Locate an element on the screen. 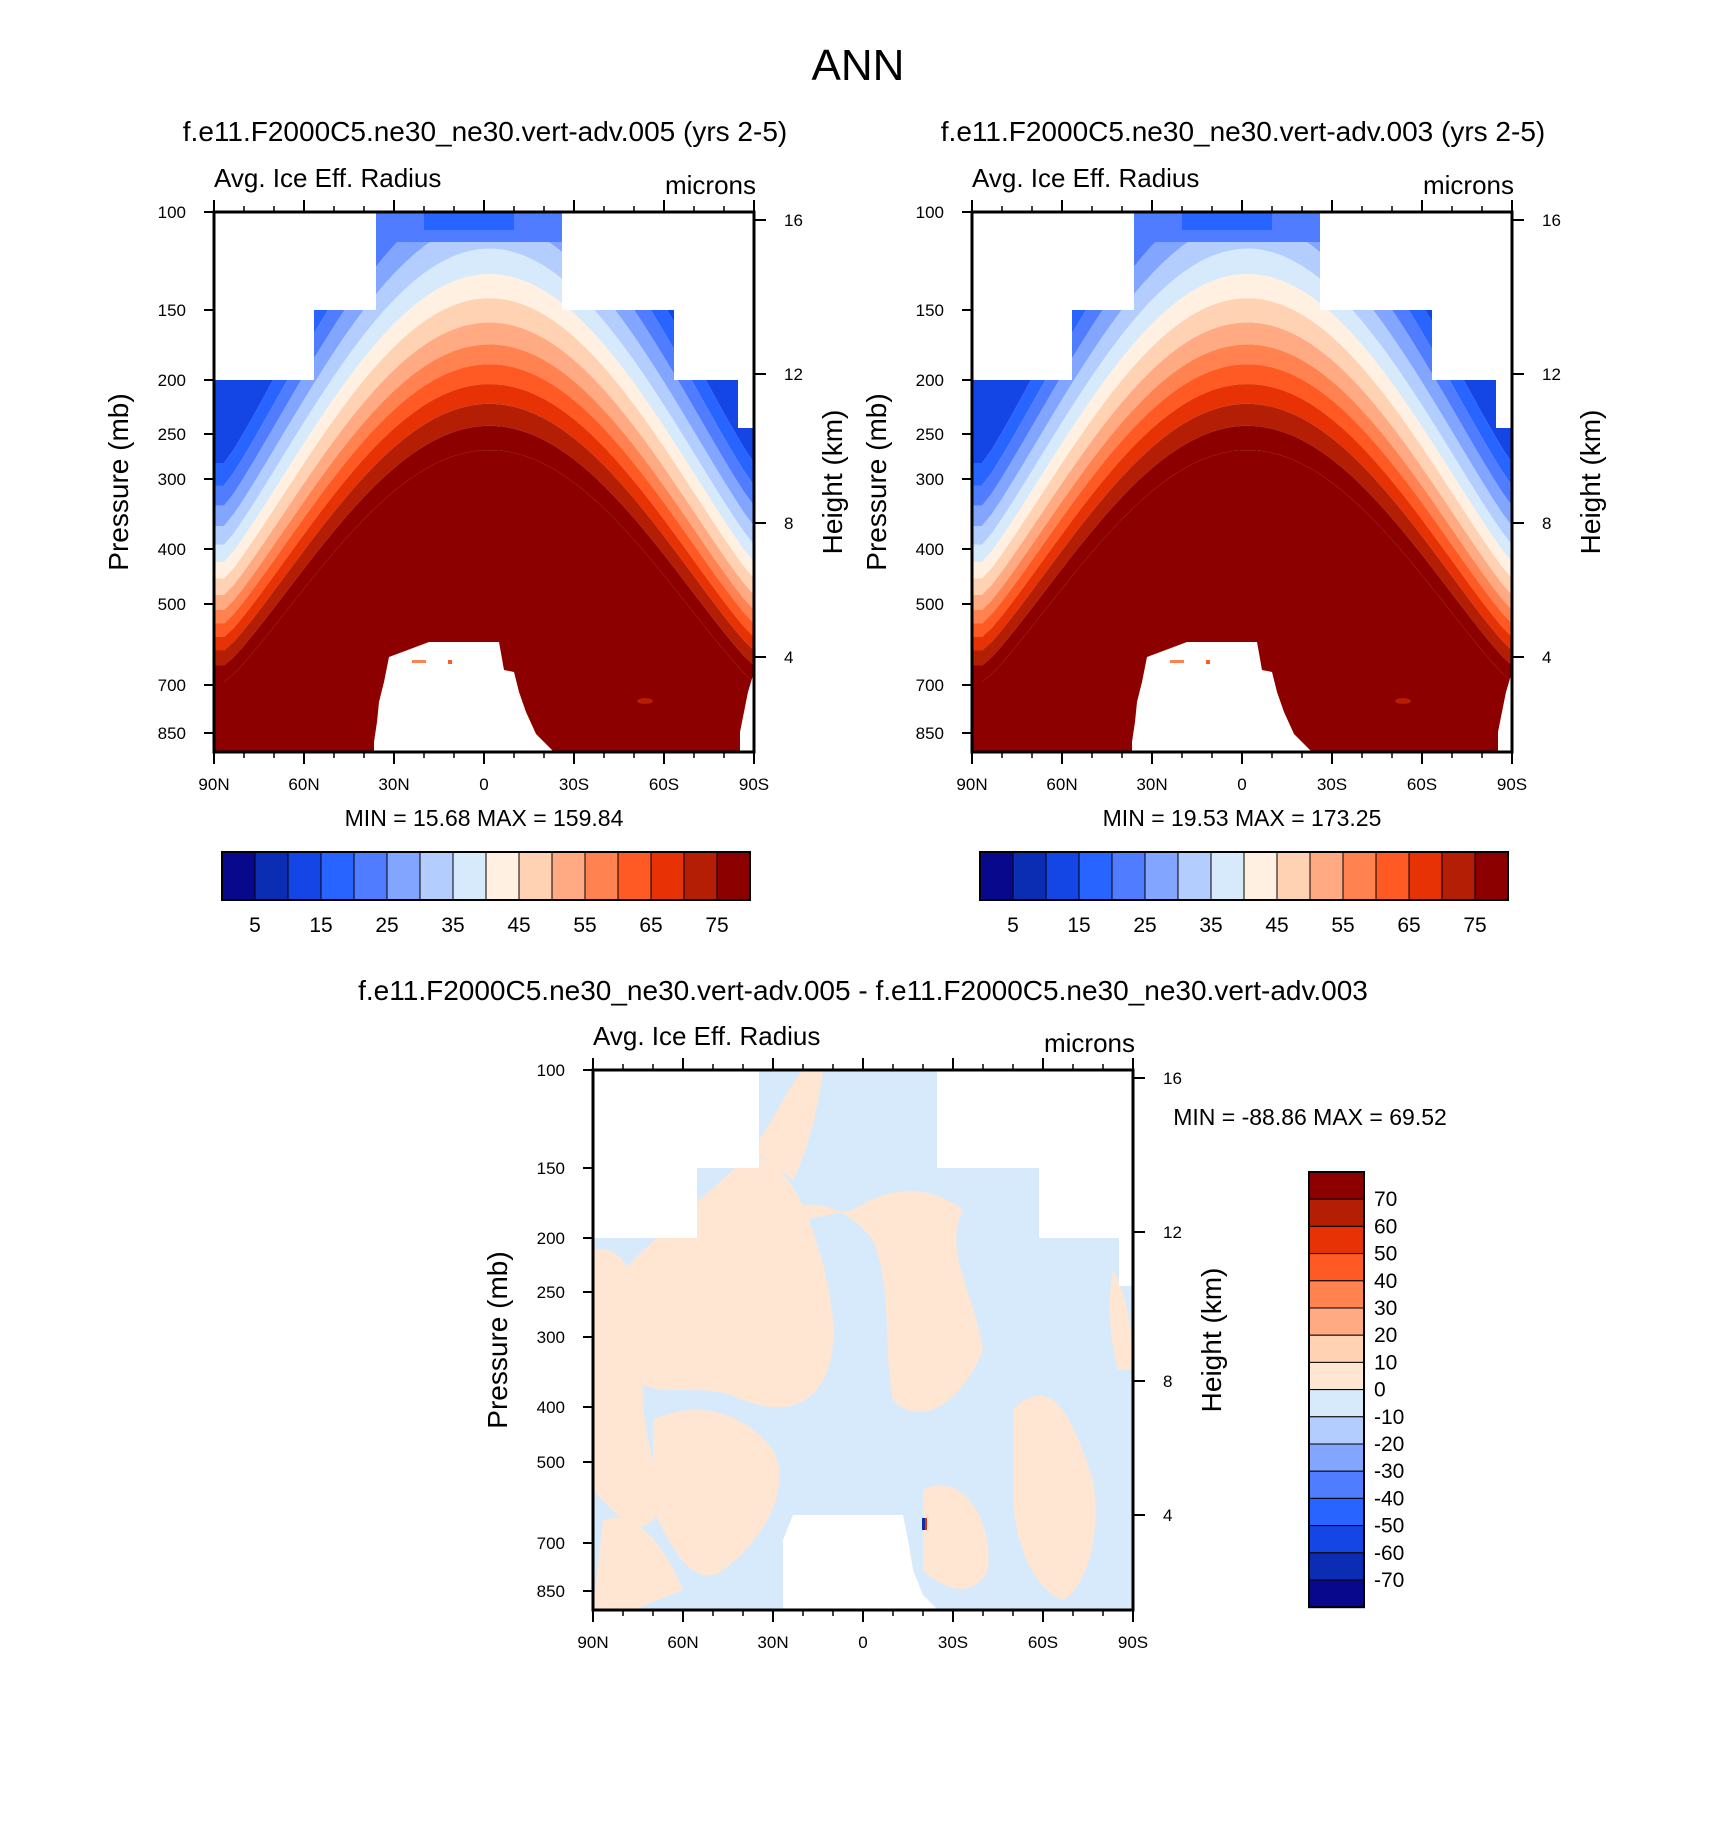  panel-right-plot-area is located at coordinates (1242, 482).